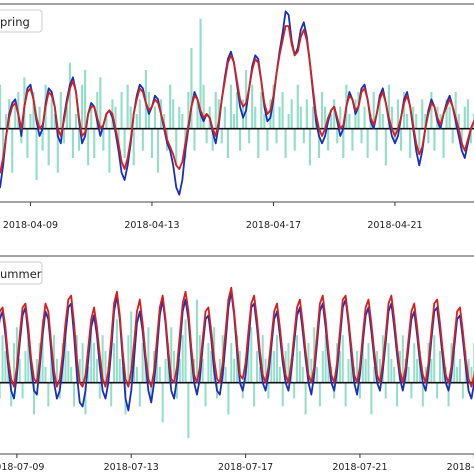 Image resolution: width=474 pixels, height=474 pixels. I want to click on x-tick-label: 2018-04-13, so click(151, 225).